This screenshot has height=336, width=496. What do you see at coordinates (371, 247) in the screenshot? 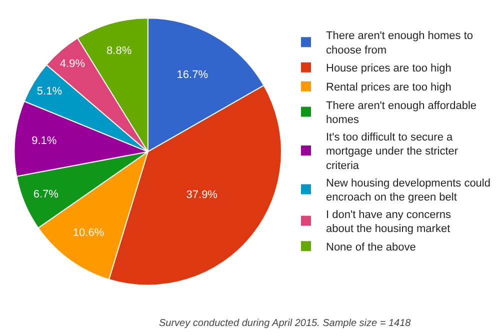
I see `legend-label: None of the above` at bounding box center [371, 247].